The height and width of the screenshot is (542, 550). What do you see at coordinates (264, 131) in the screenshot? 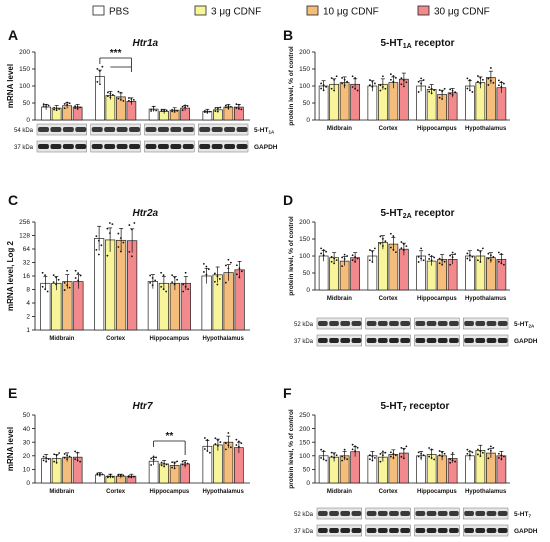
I see `blot-protein-label: 5-HT1A` at bounding box center [264, 131].